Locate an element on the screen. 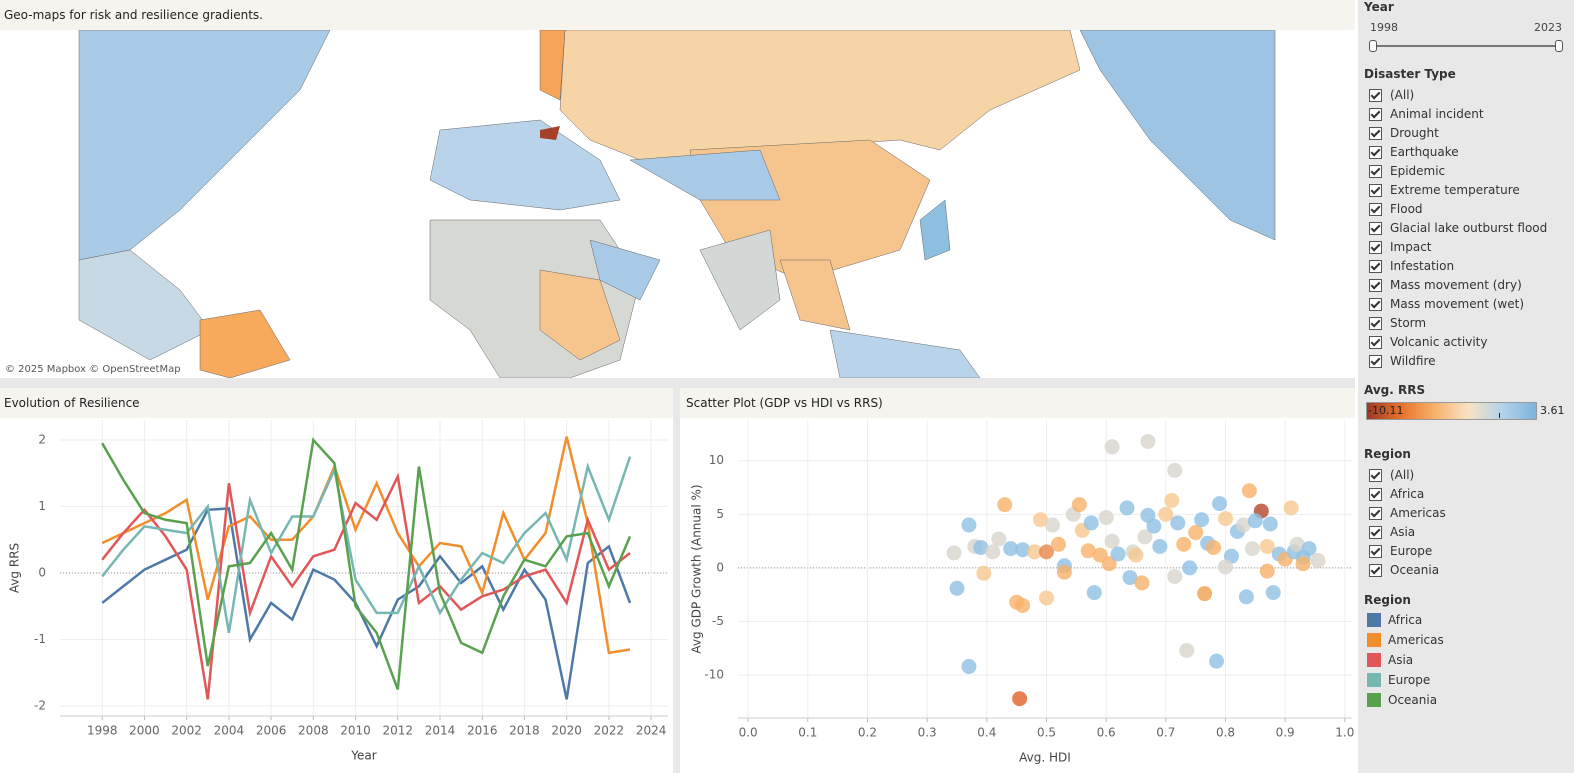 Image resolution: width=1574 pixels, height=773 pixels. filter-option: Animal incident is located at coordinates (1466, 114).